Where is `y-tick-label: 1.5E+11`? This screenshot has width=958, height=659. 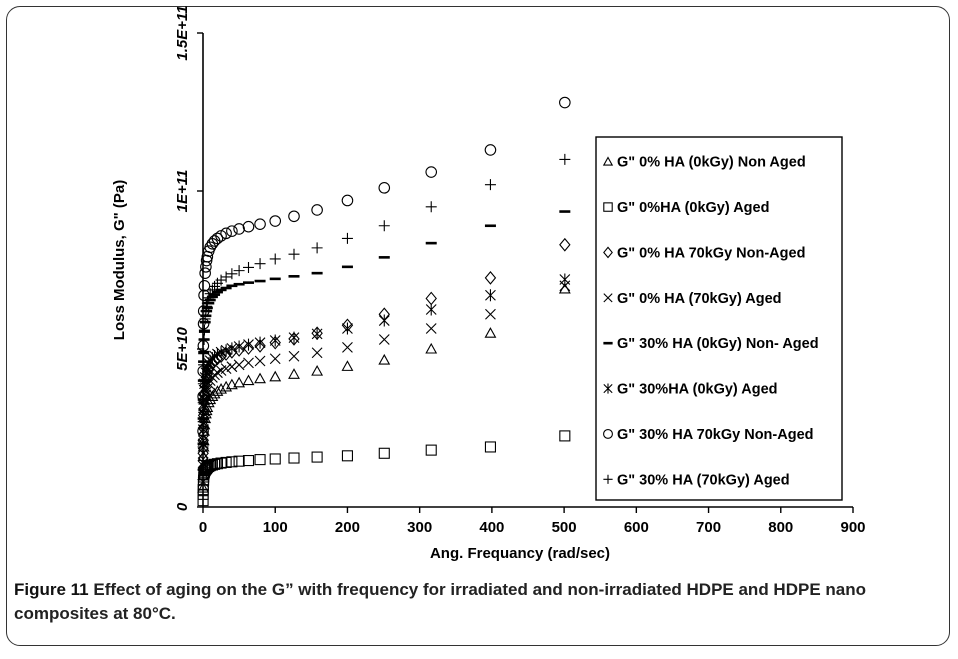 y-tick-label: 1.5E+11 is located at coordinates (182, 32).